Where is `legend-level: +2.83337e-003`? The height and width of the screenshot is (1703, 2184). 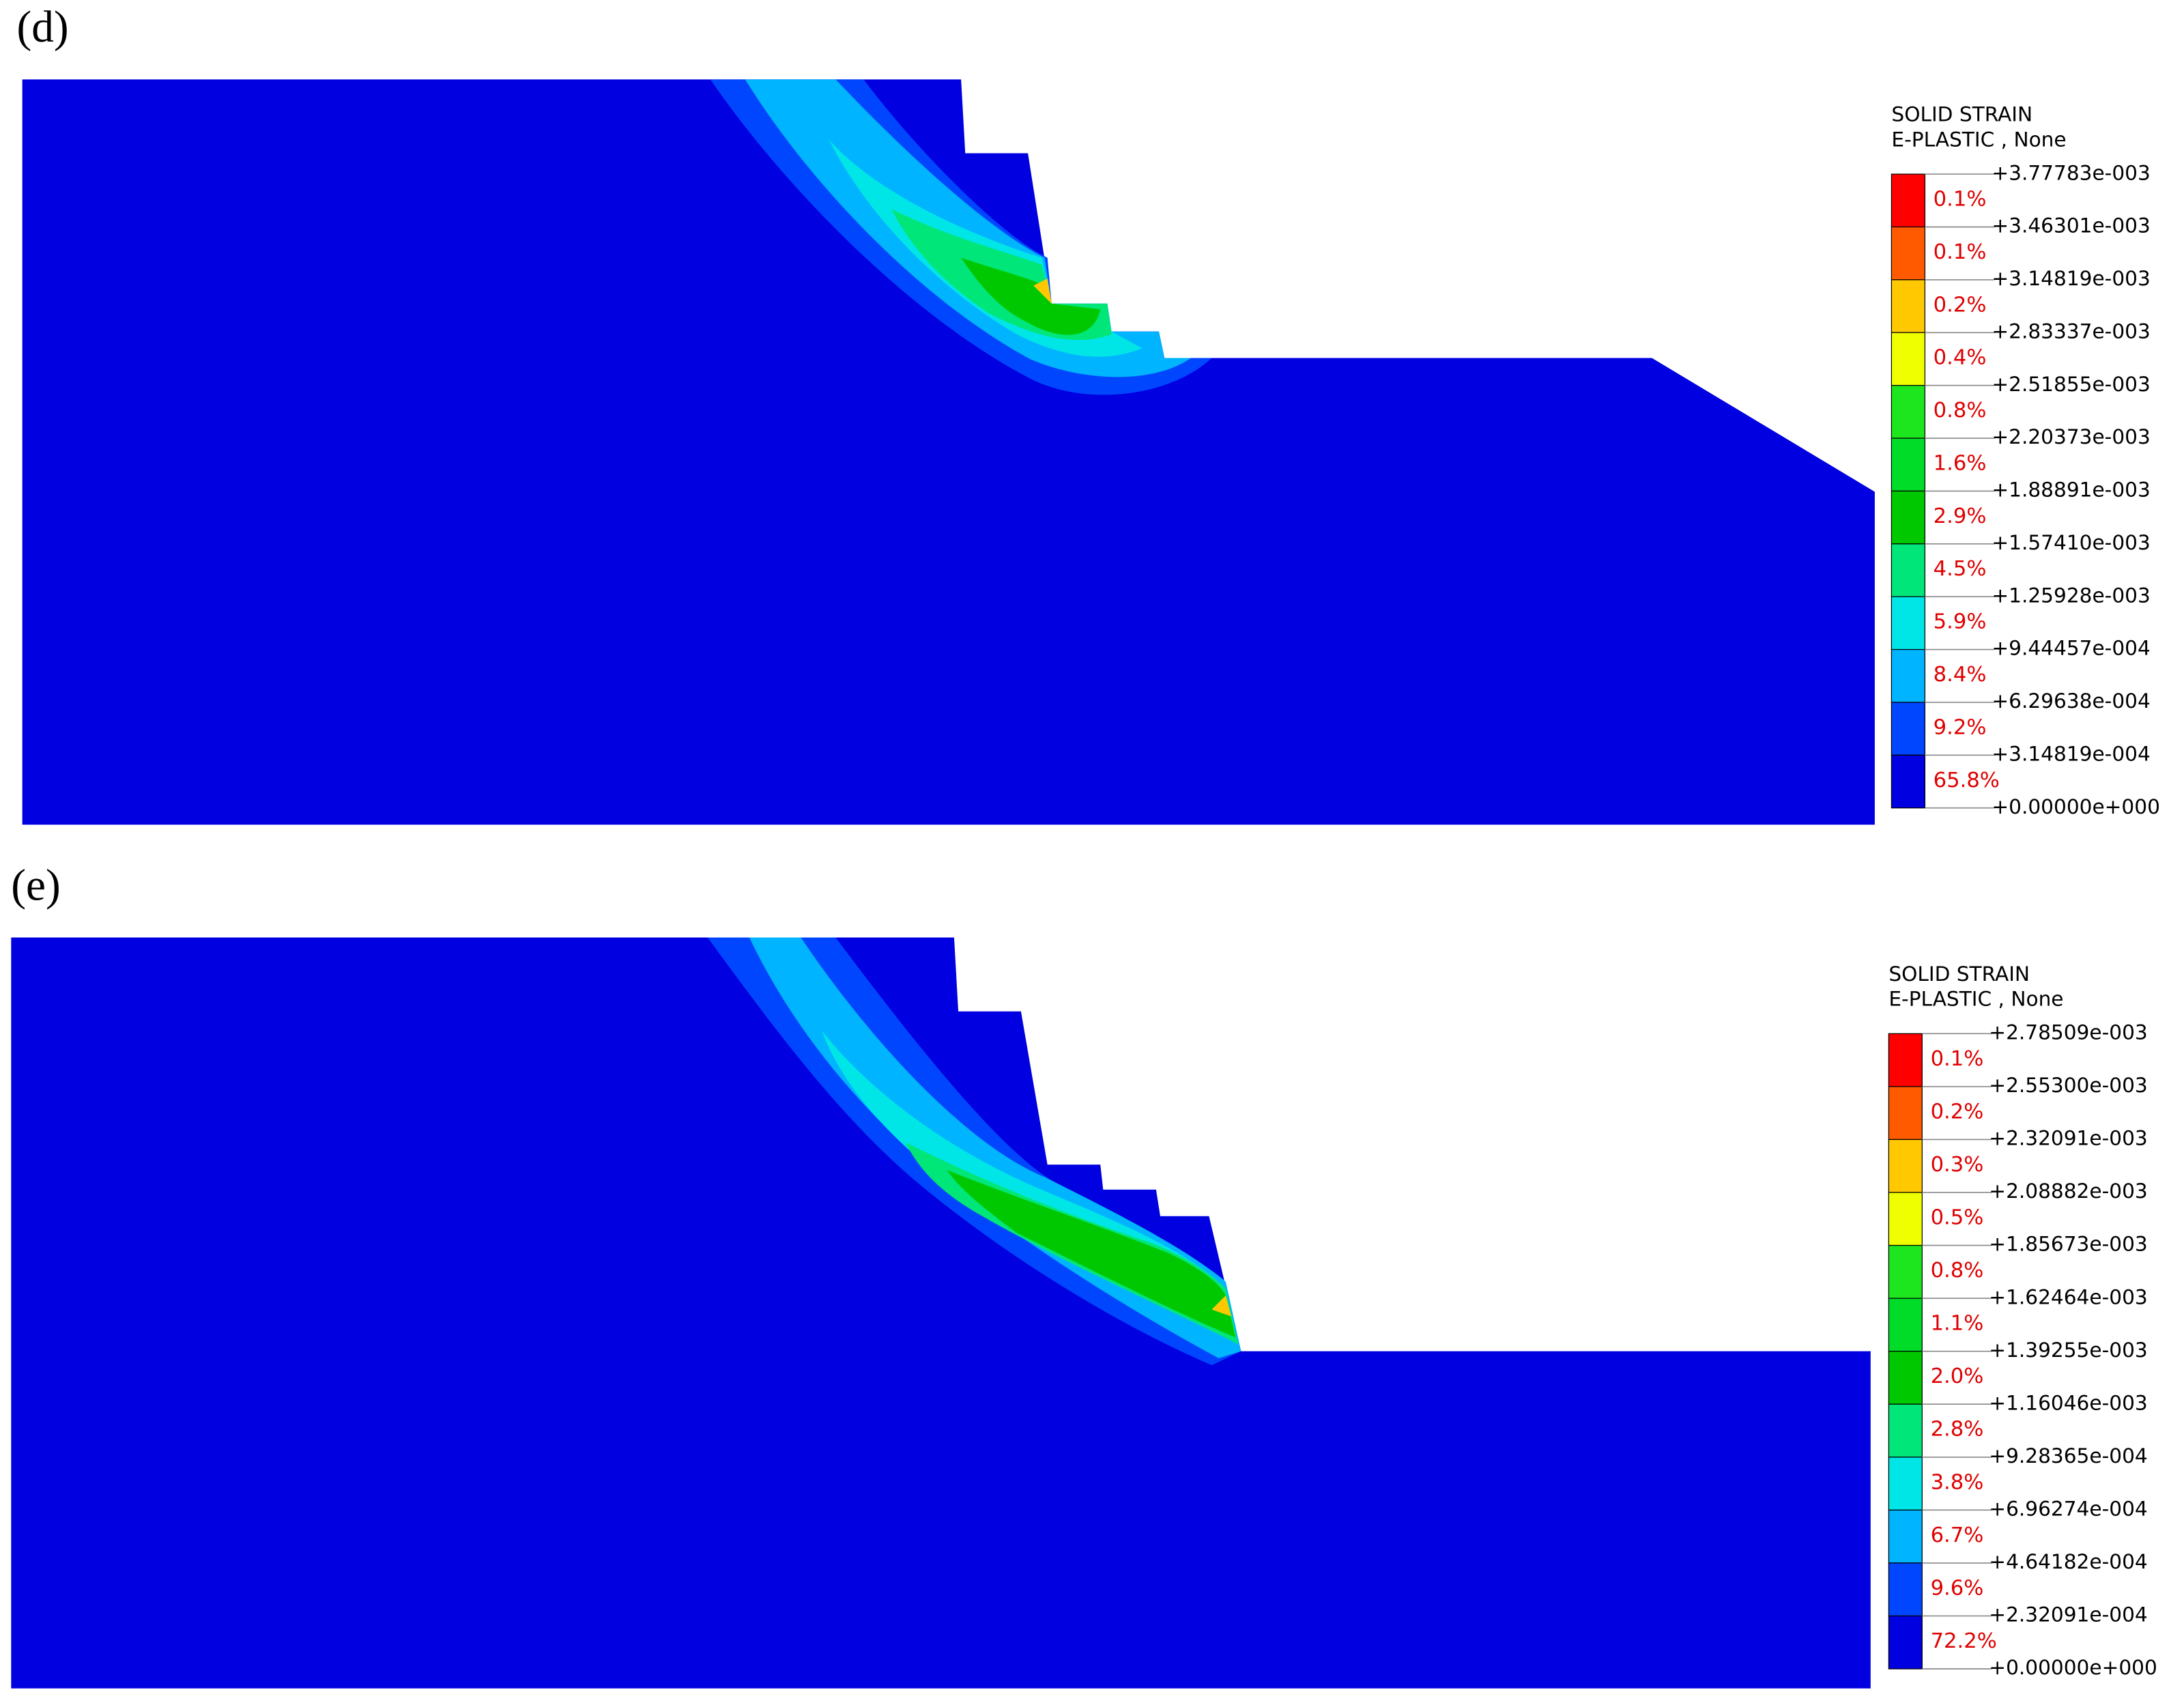
legend-level: +2.83337e-003 is located at coordinates (2071, 331).